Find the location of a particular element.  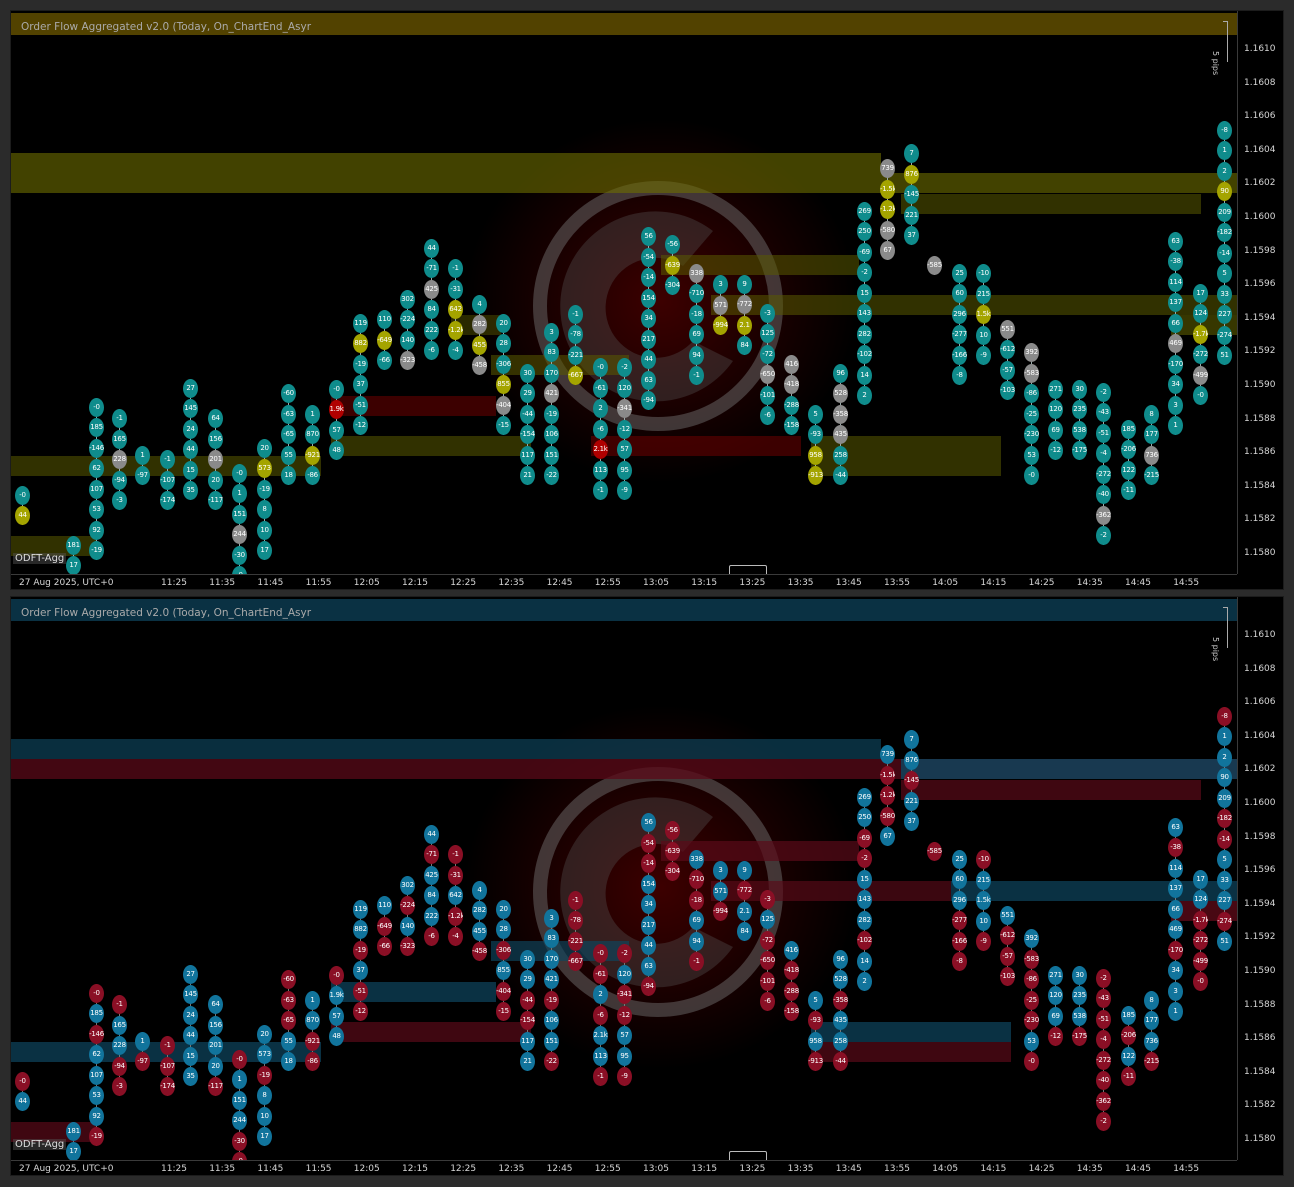

footprint-cell: 55 is located at coordinates (288, 455).